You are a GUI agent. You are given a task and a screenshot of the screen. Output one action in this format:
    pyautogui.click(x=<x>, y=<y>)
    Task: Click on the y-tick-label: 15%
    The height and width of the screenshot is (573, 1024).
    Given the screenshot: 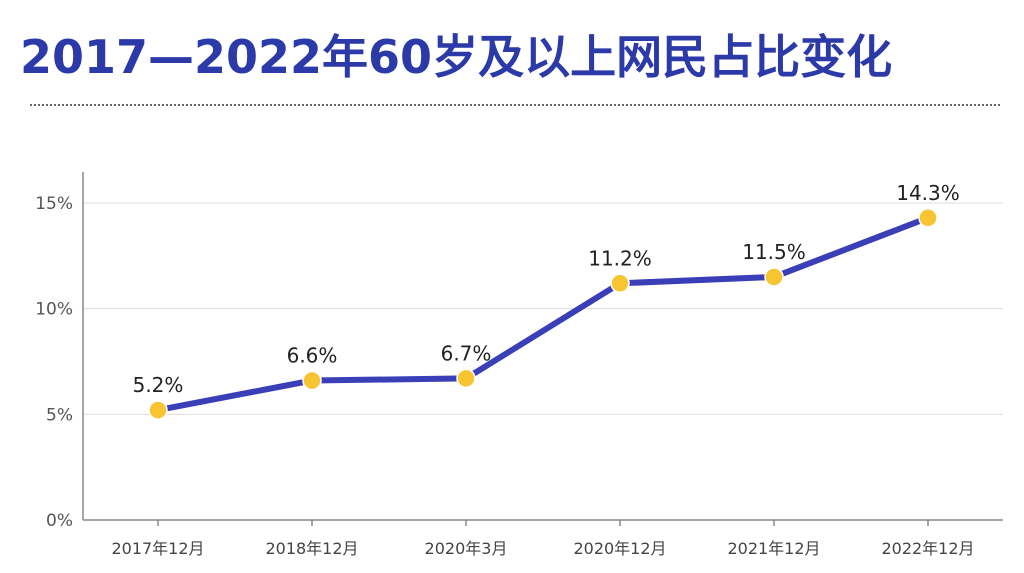 What is the action you would take?
    pyautogui.click(x=54, y=204)
    